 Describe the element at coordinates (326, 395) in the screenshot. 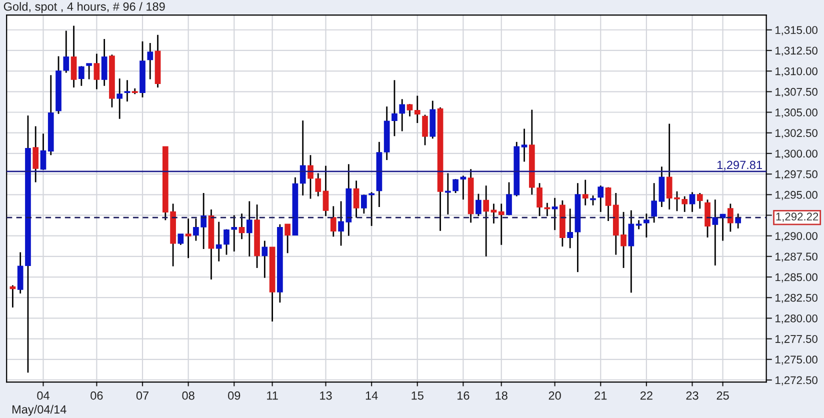

I see `x-tick-label: 13` at that location.